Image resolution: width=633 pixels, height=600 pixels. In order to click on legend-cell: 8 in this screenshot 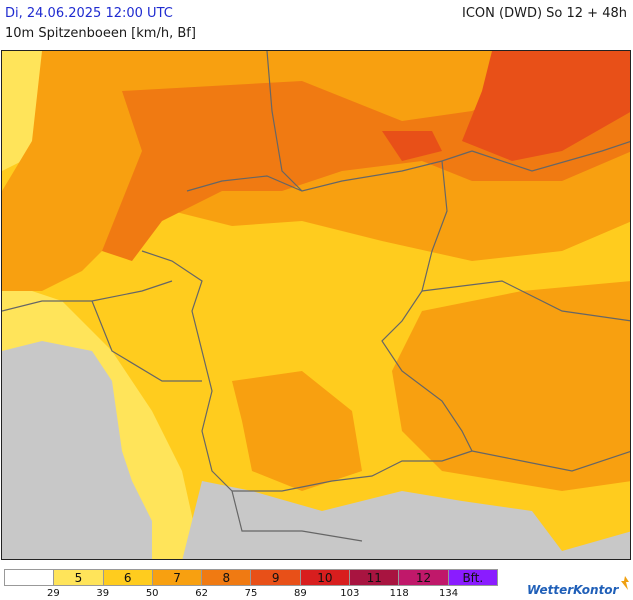, I will do `click(227, 577)`.